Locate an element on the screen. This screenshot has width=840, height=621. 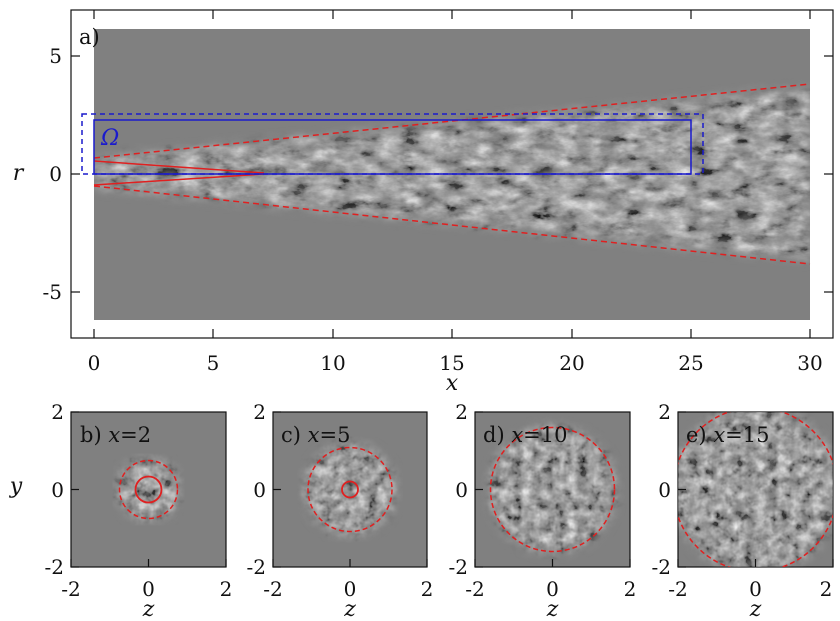
e-xtick-m2: -2 is located at coordinates (677, 589).